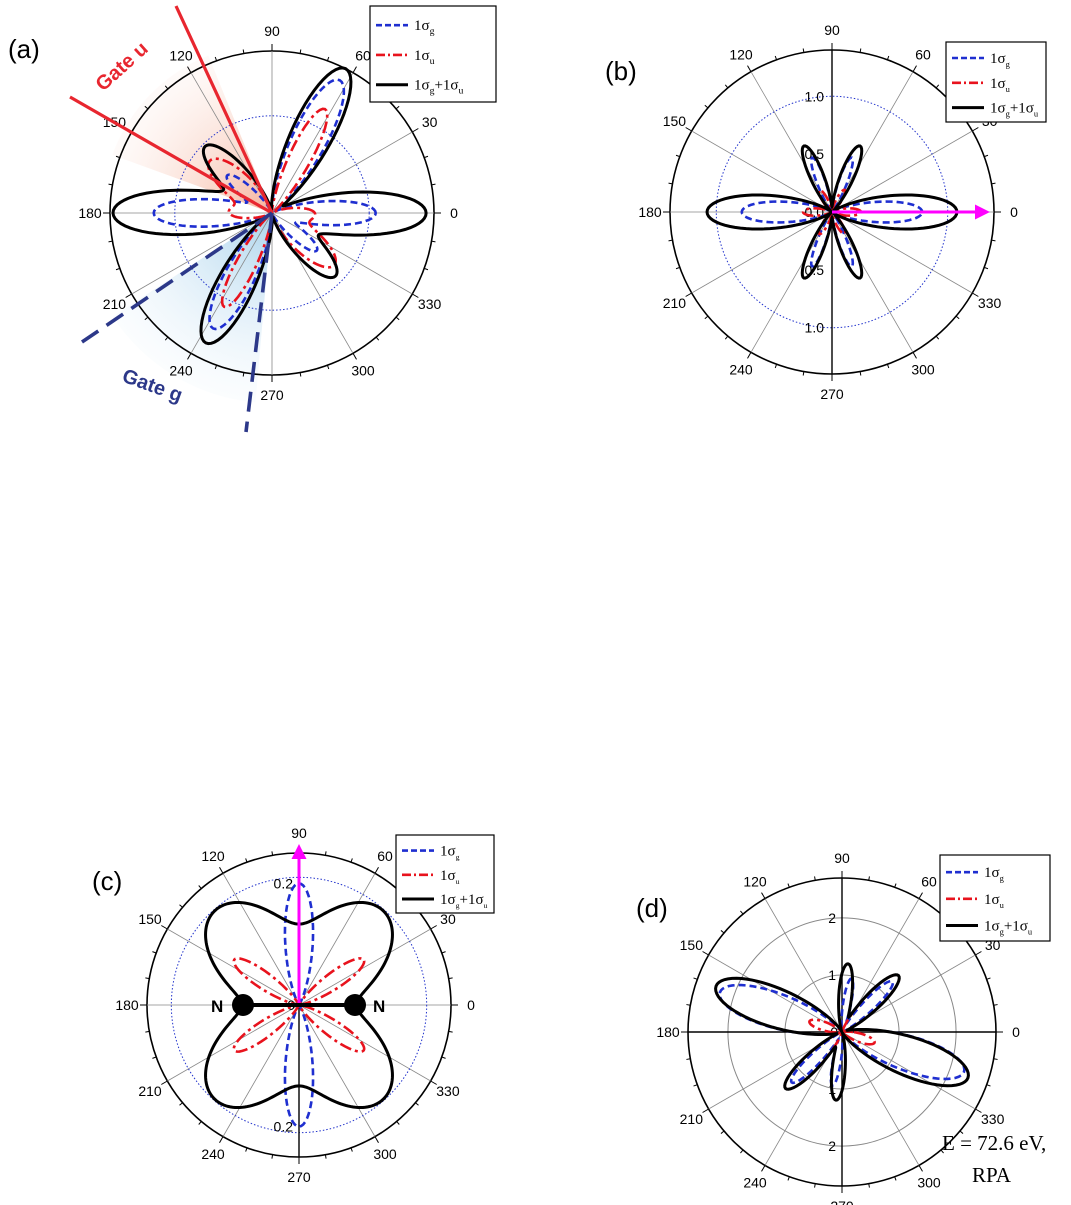 This screenshot has width=1071, height=1205. Describe the element at coordinates (832, 1146) in the screenshot. I see `radial-tick-label: 2` at that location.